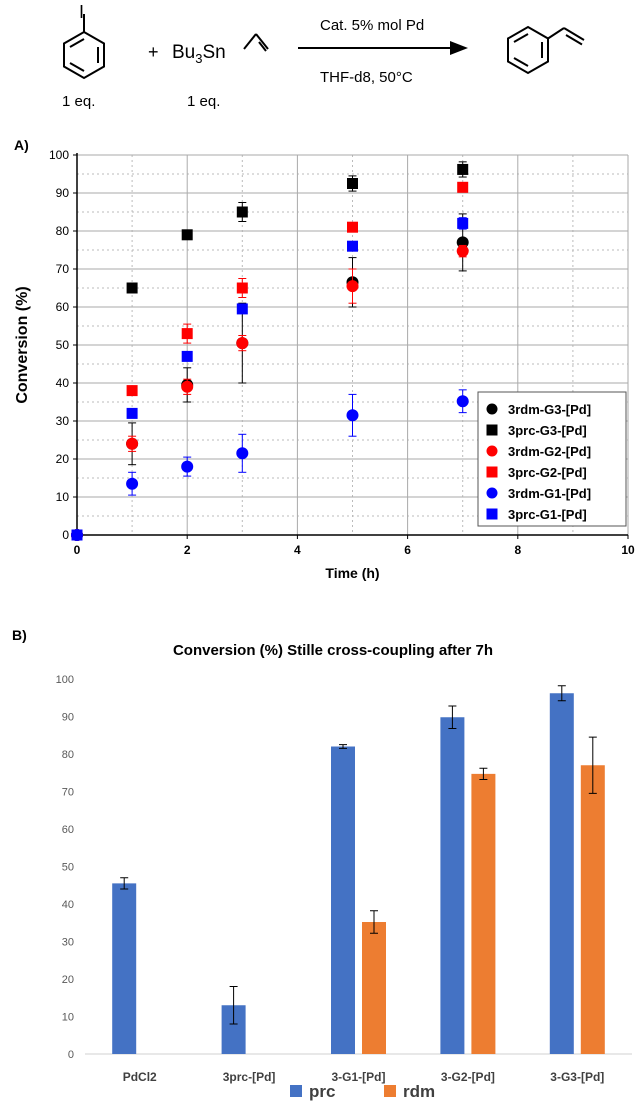 This screenshot has height=1106, width=640. Describe the element at coordinates (84, 47) in the screenshot. I see `iodobenzene-structure` at that location.